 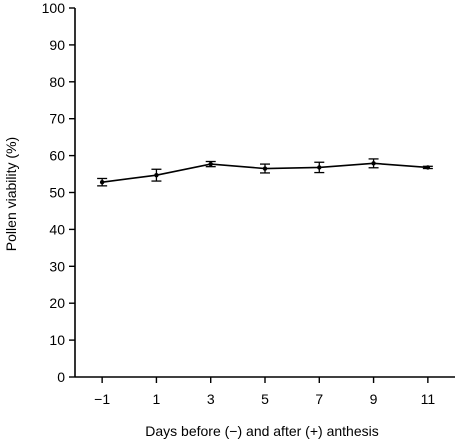 I want to click on y-tick-label: 50, so click(x=57, y=193).